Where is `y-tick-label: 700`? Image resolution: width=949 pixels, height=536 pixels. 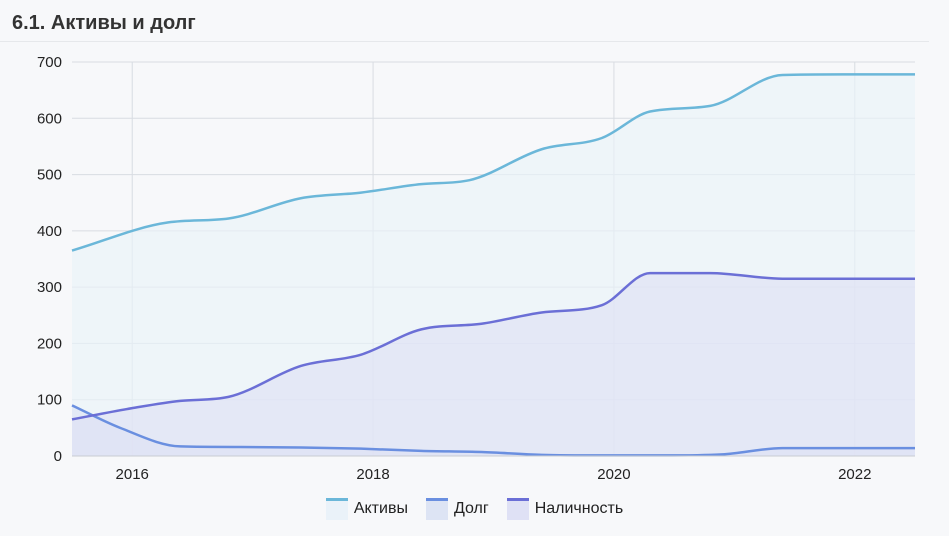
y-tick-label: 700 is located at coordinates (49, 62).